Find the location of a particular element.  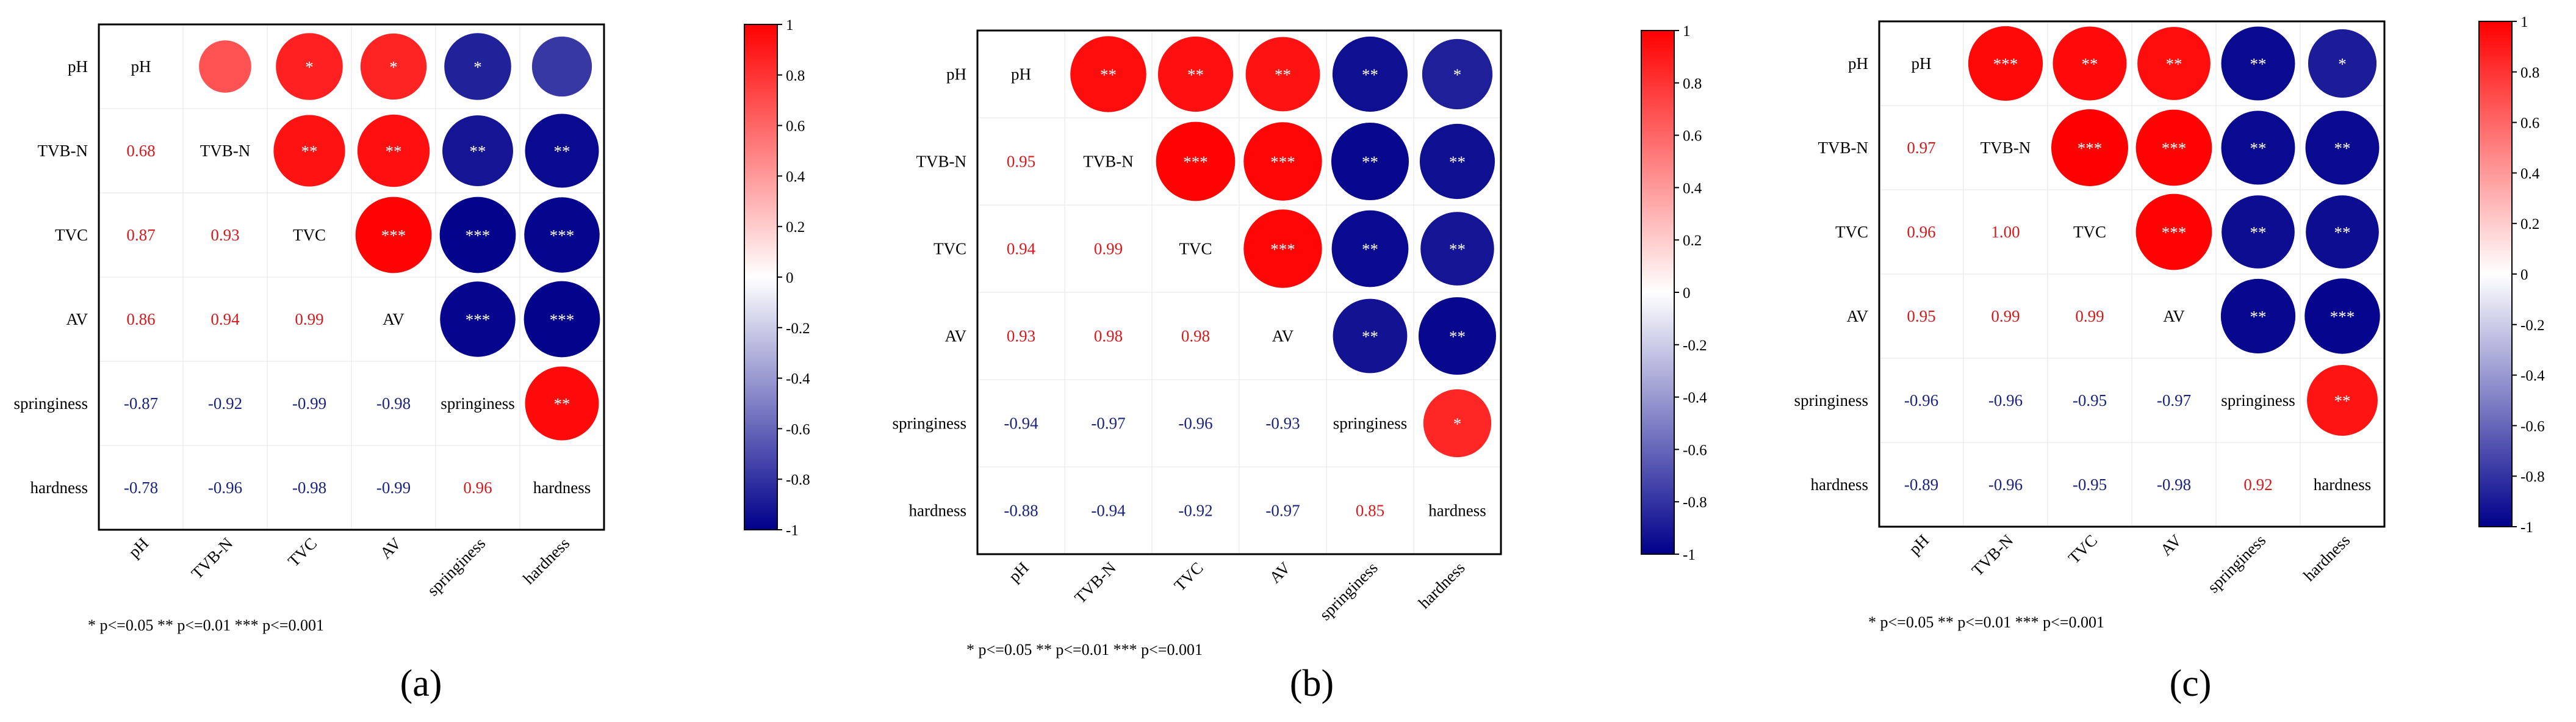

x-tick-label: TVC is located at coordinates (1188, 576).